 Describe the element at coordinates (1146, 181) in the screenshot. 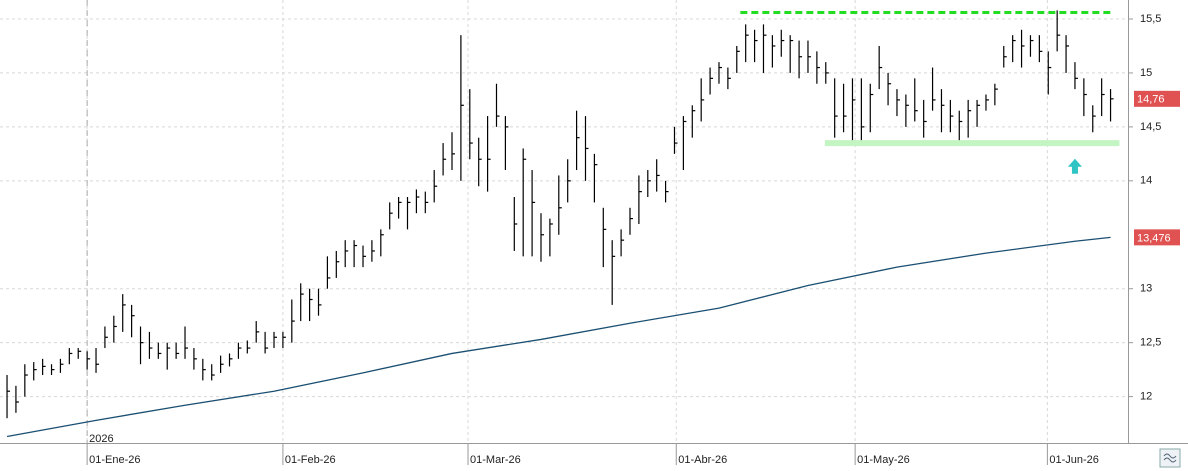

I see `y-tick-label: 14` at that location.